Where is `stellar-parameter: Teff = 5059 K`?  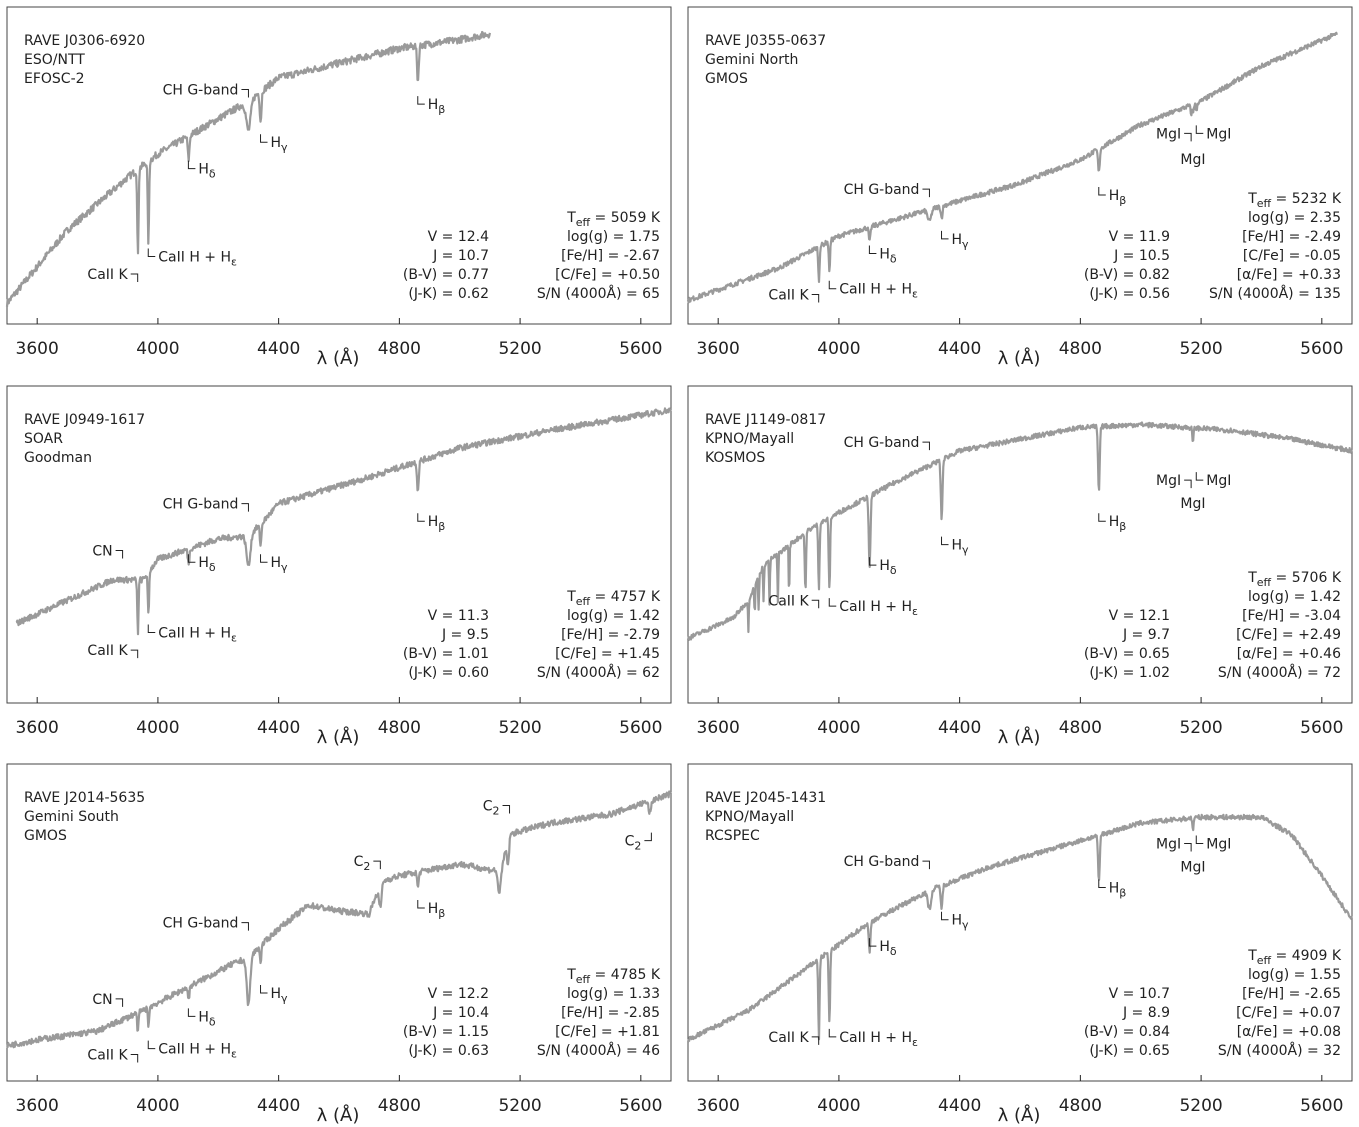 stellar-parameter: Teff = 5059 K is located at coordinates (613, 219).